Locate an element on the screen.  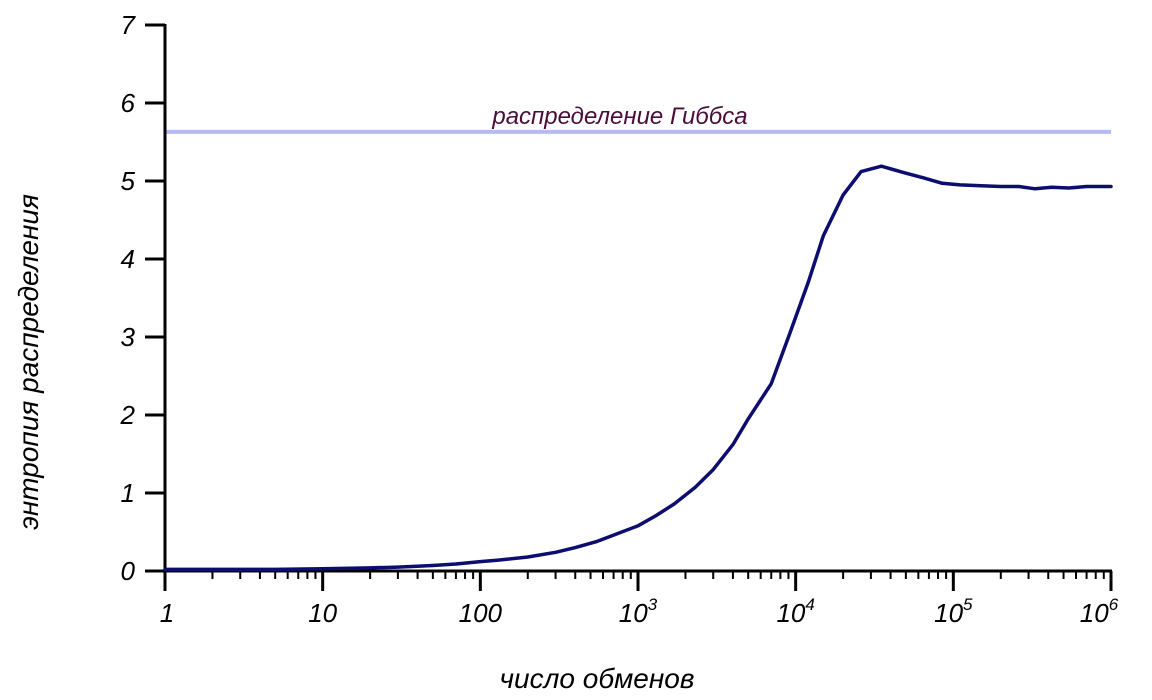
y-tick-label: 4 is located at coordinates (128, 259).